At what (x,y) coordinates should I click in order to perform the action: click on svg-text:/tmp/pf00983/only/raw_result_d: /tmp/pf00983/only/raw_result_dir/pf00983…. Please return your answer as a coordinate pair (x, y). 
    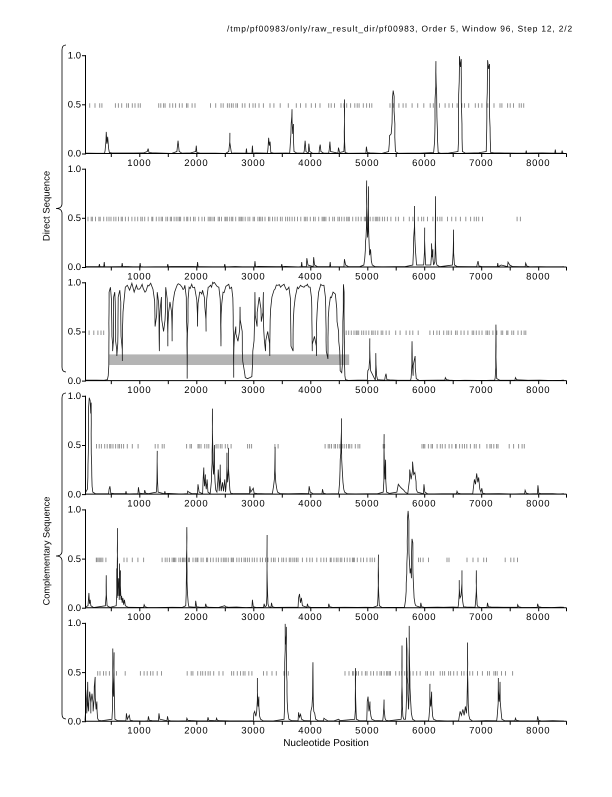
    Looking at the image, I should click on (400, 29).